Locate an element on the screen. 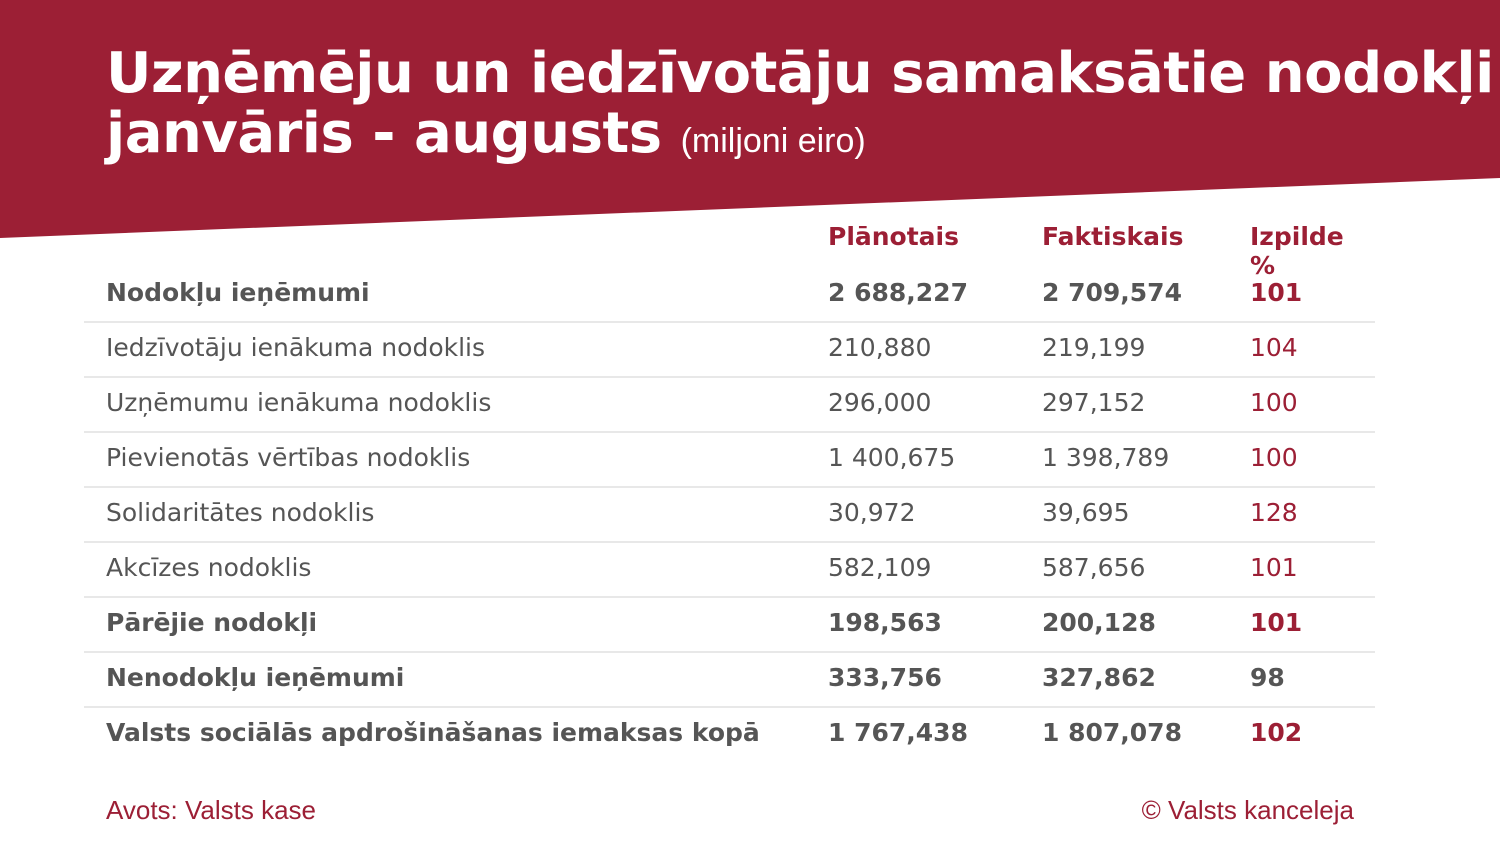 The height and width of the screenshot is (860, 1500). row-planned: 1 767,438 is located at coordinates (898, 732).